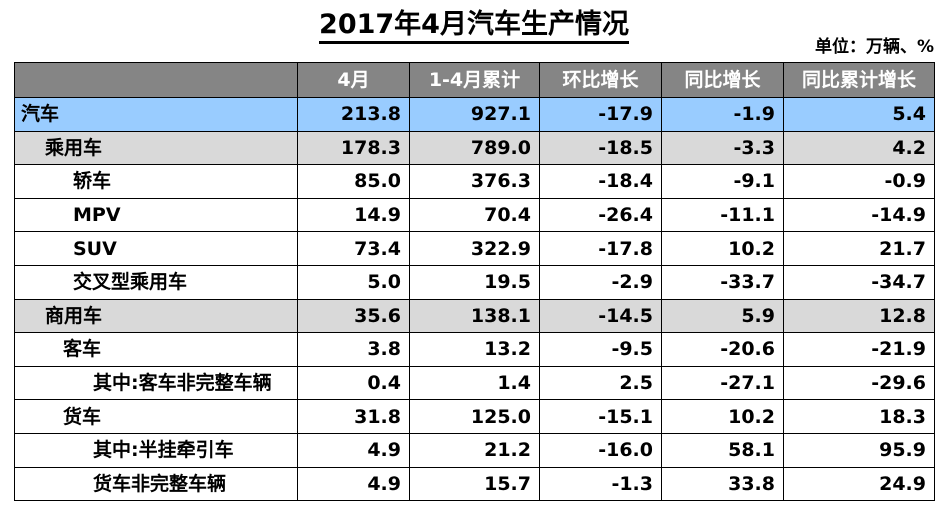 This screenshot has width=948, height=517. I want to click on cell-april: 178.3, so click(353, 148).